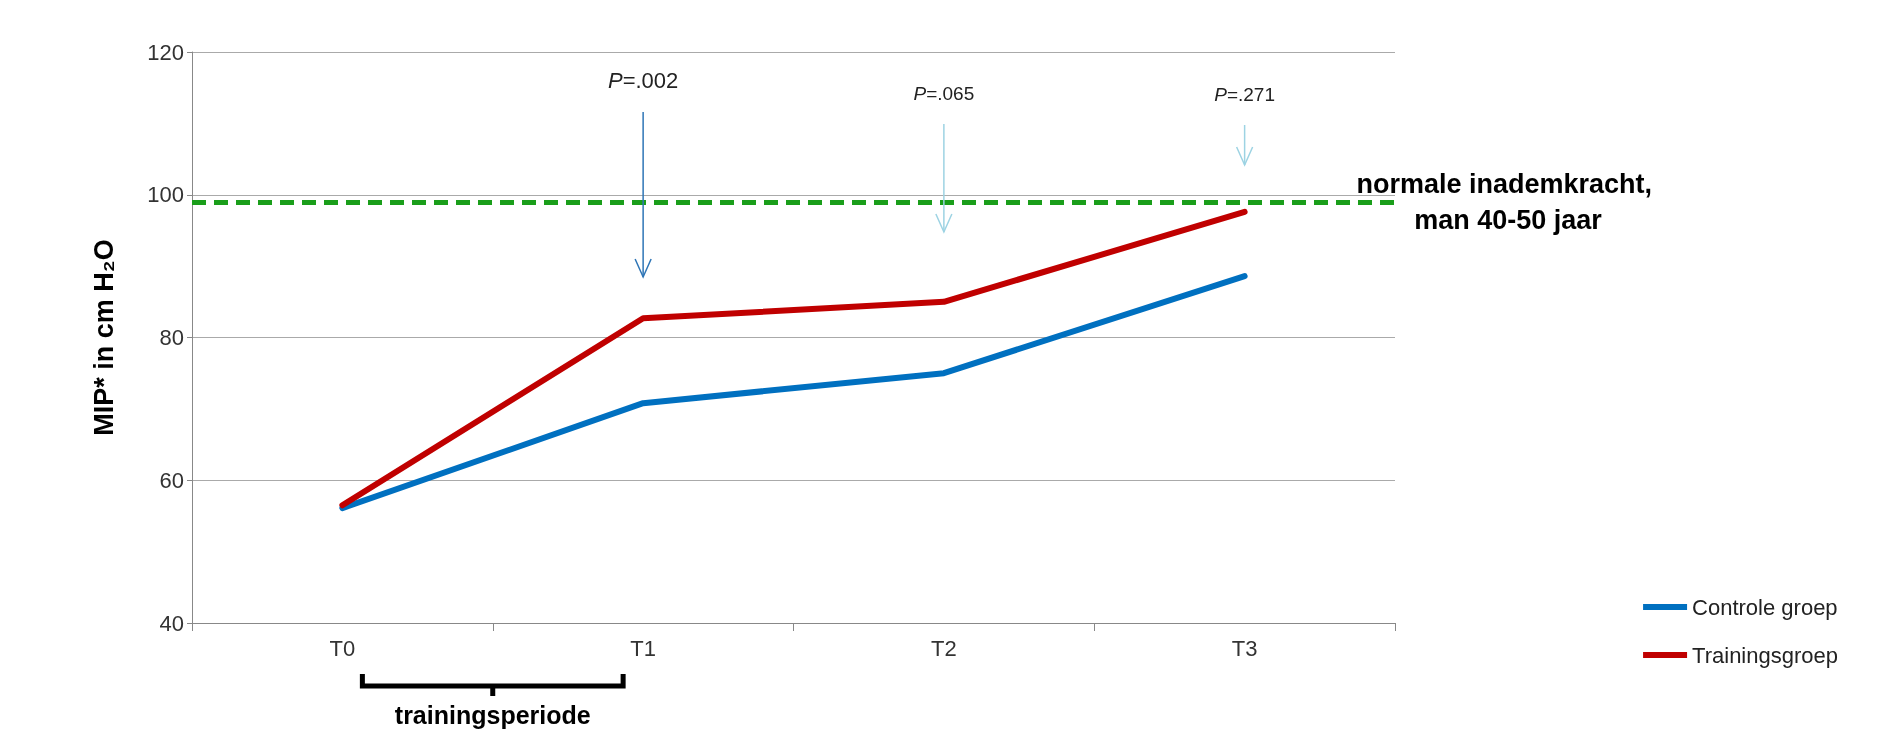  What do you see at coordinates (643, 648) in the screenshot?
I see `x-tick-label: T1` at bounding box center [643, 648].